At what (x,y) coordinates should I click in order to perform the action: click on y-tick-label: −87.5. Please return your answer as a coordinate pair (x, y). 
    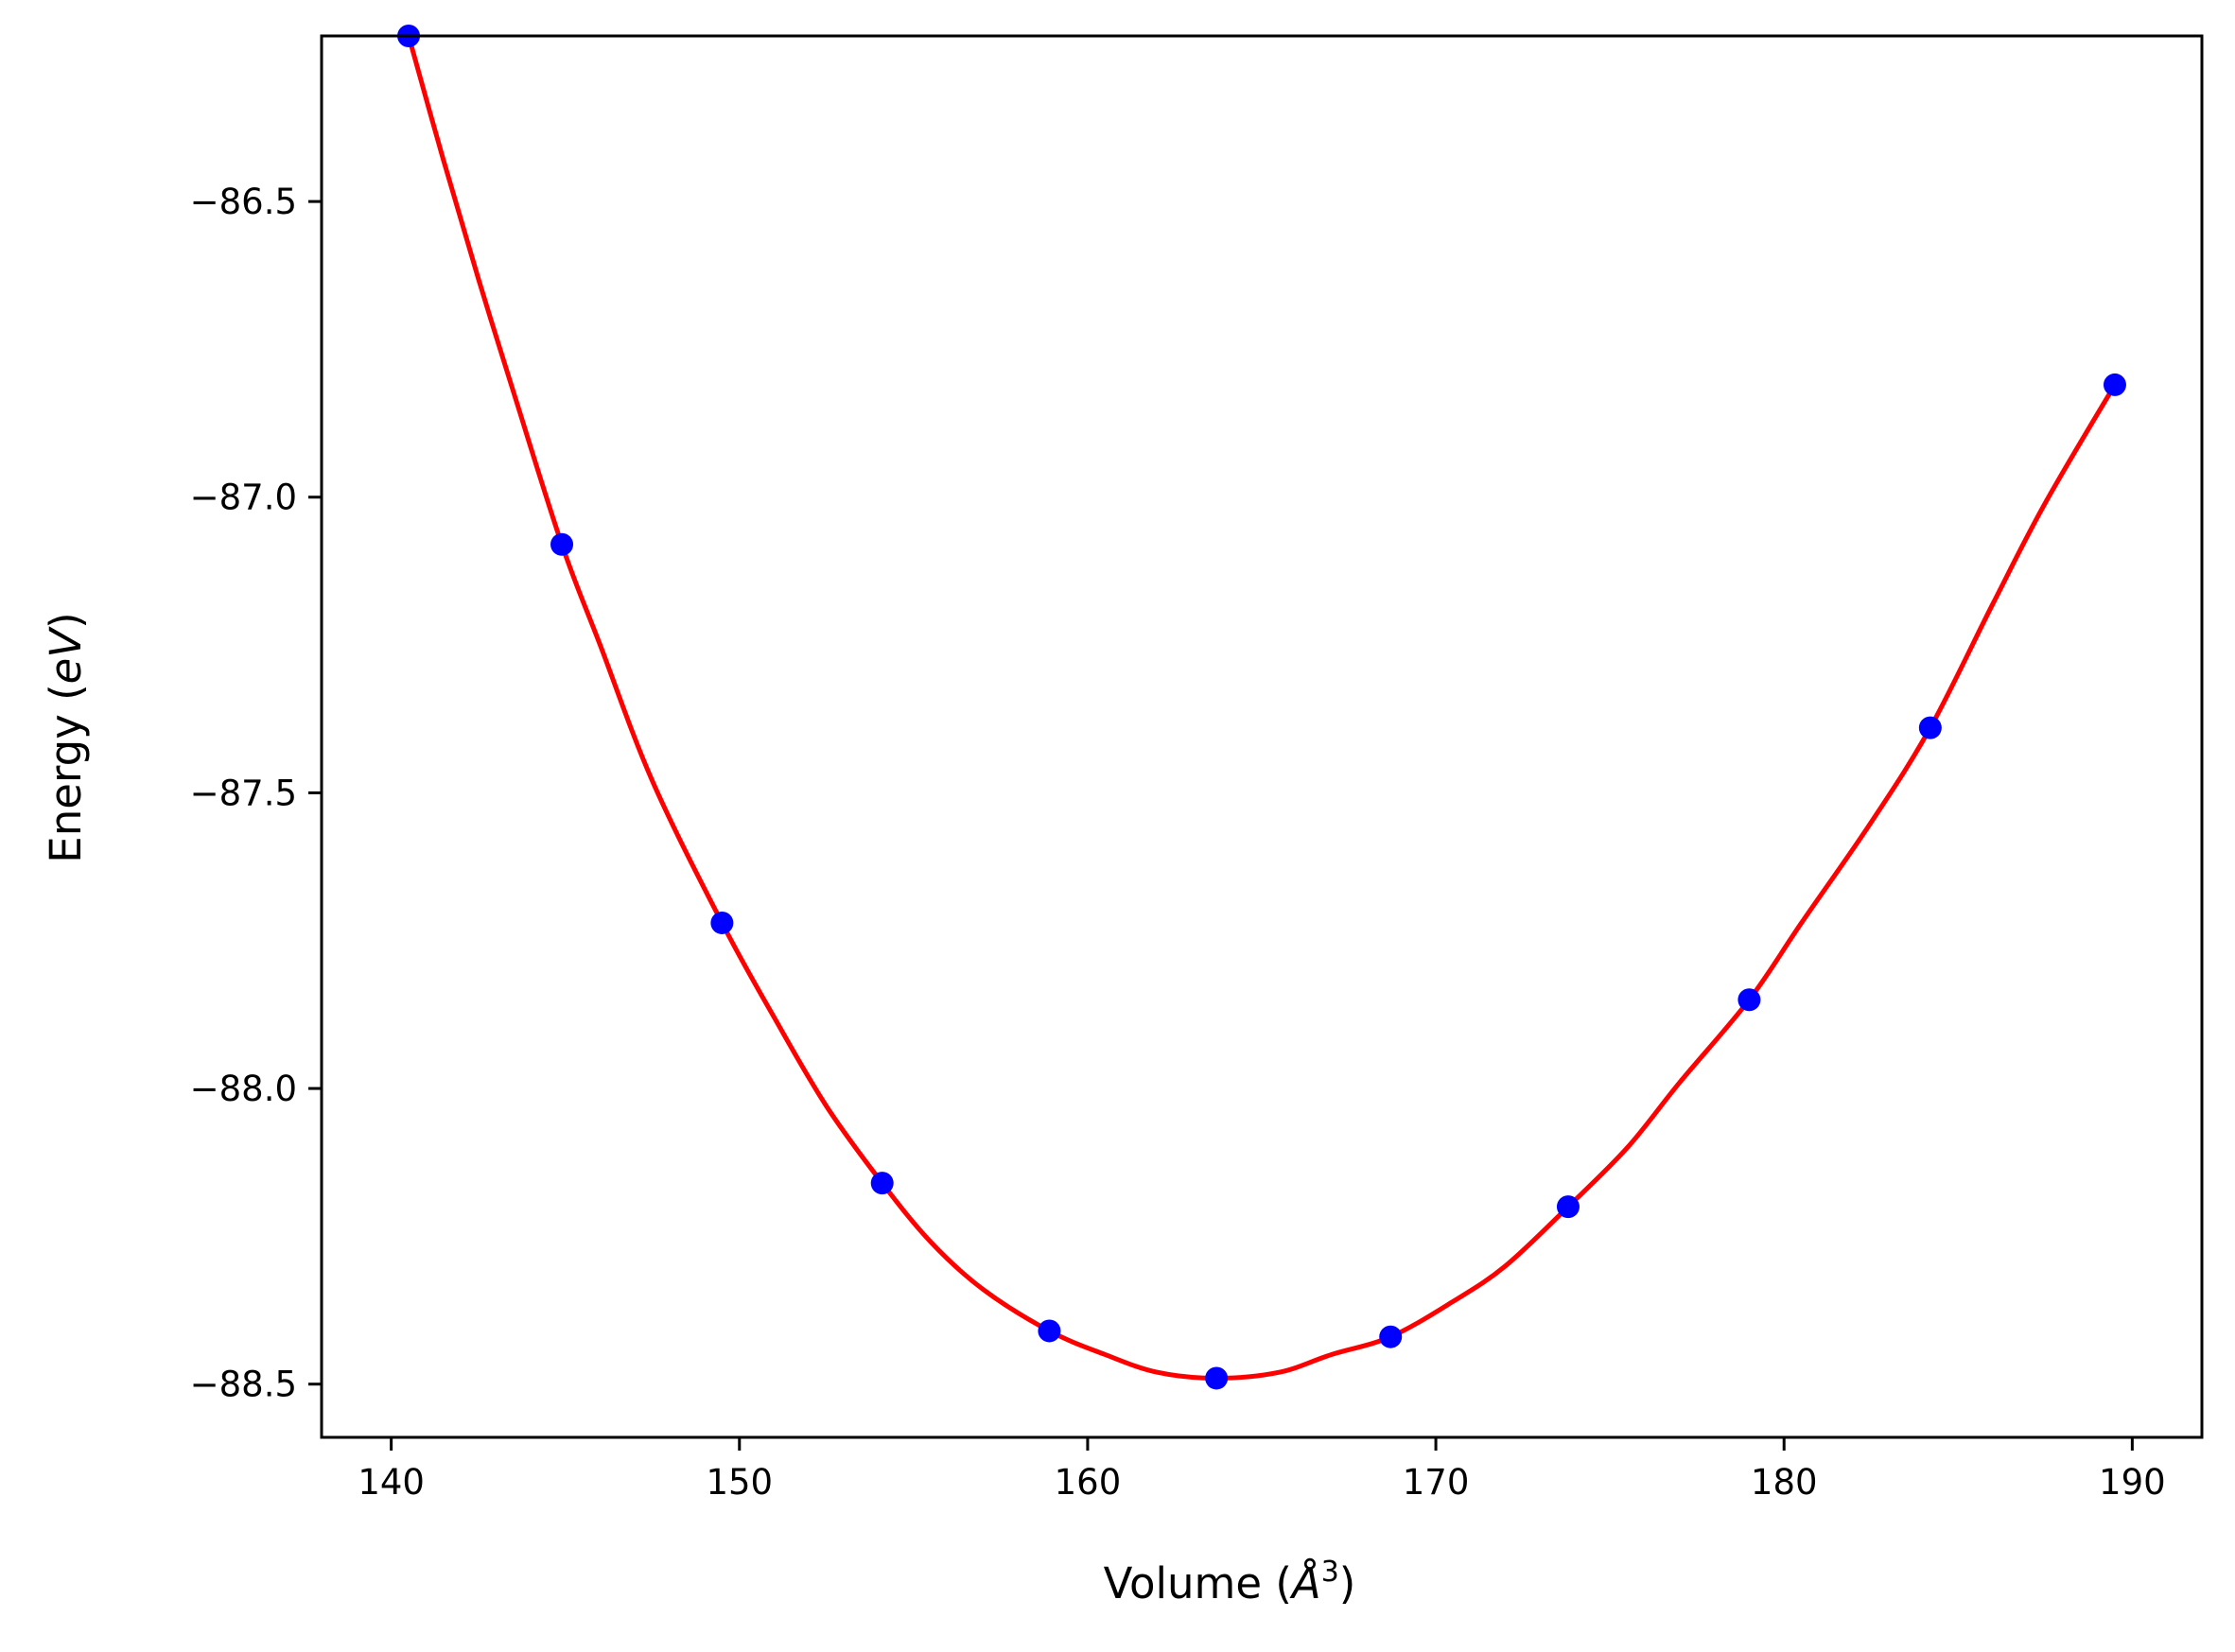
    Looking at the image, I should click on (243, 793).